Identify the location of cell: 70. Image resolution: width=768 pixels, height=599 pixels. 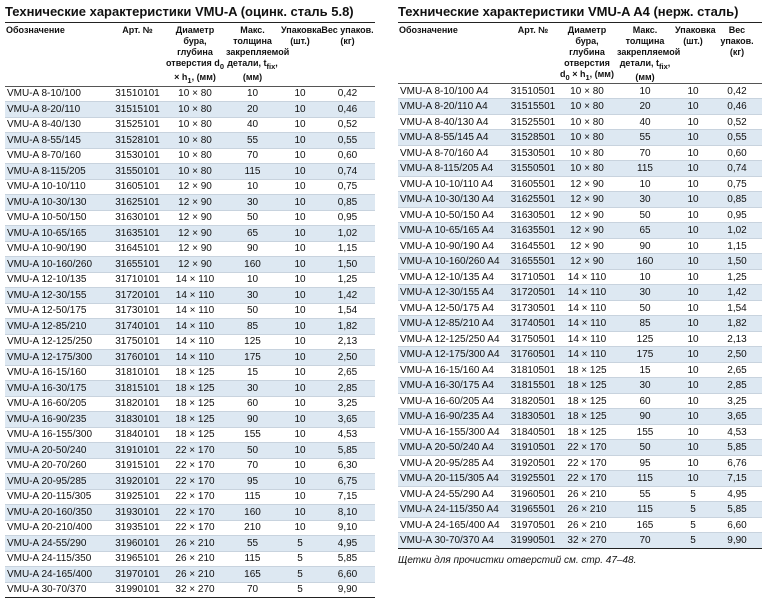
(645, 153).